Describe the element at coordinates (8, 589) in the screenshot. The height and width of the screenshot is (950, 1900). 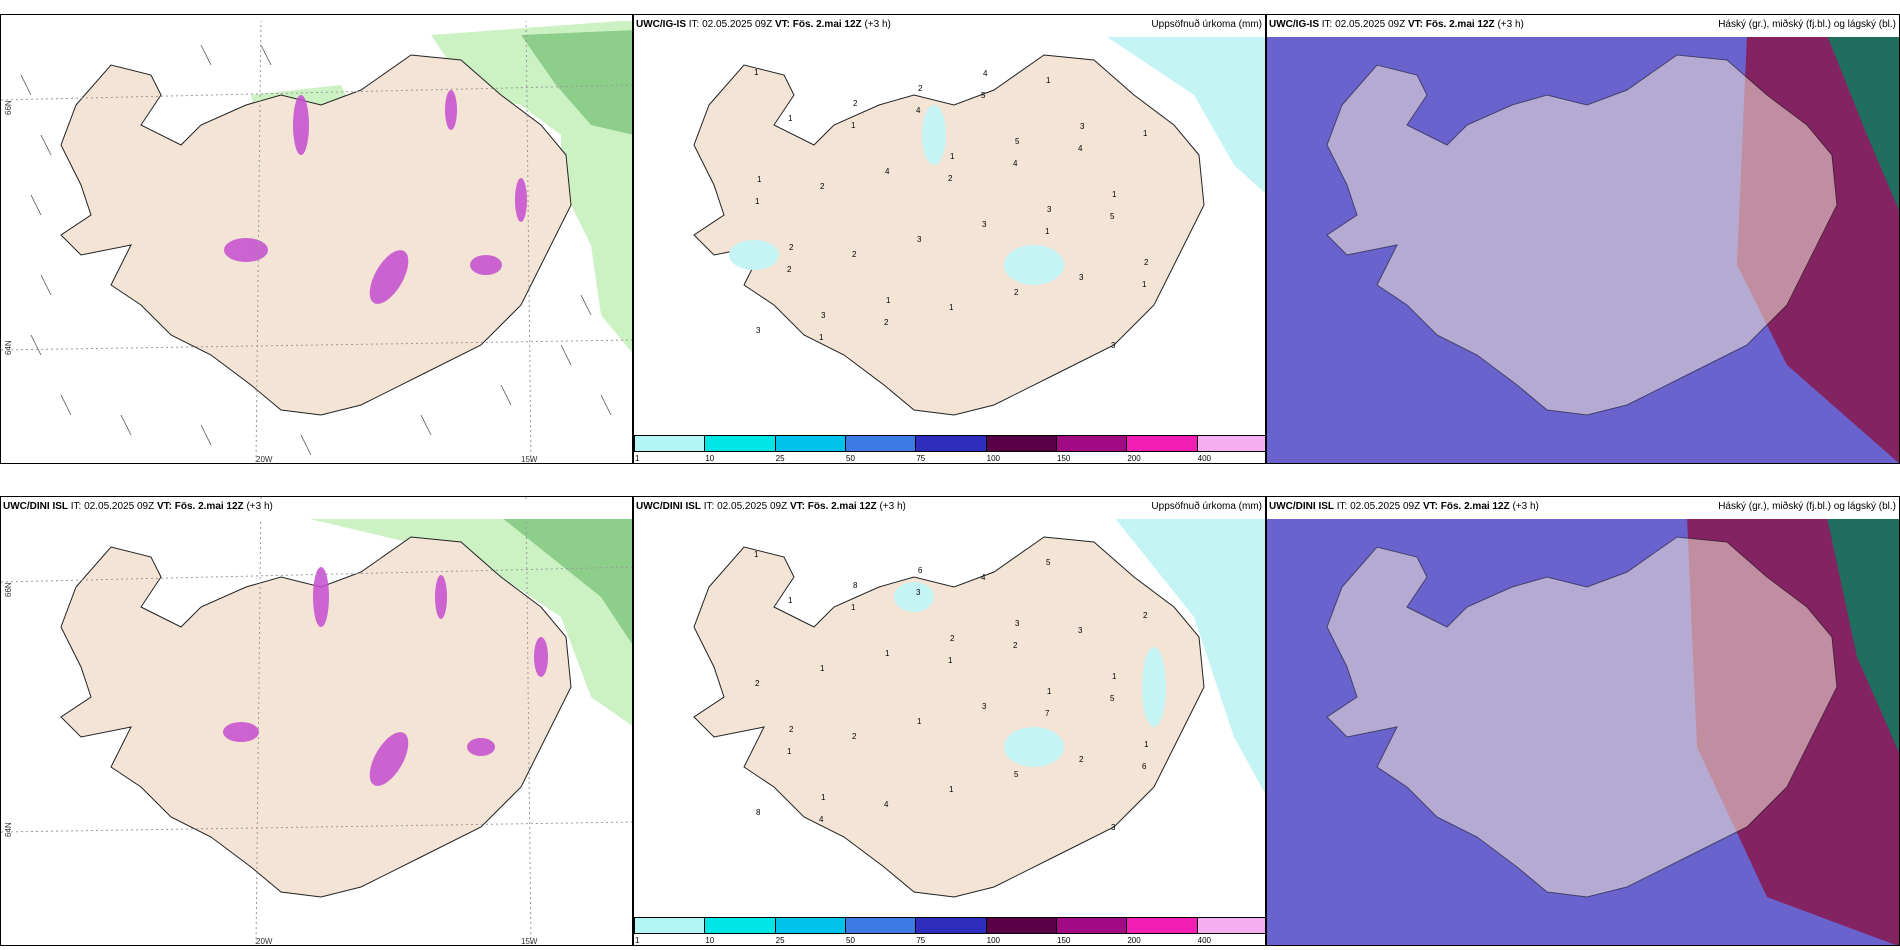
I see `lat-label-66n: 66N` at that location.